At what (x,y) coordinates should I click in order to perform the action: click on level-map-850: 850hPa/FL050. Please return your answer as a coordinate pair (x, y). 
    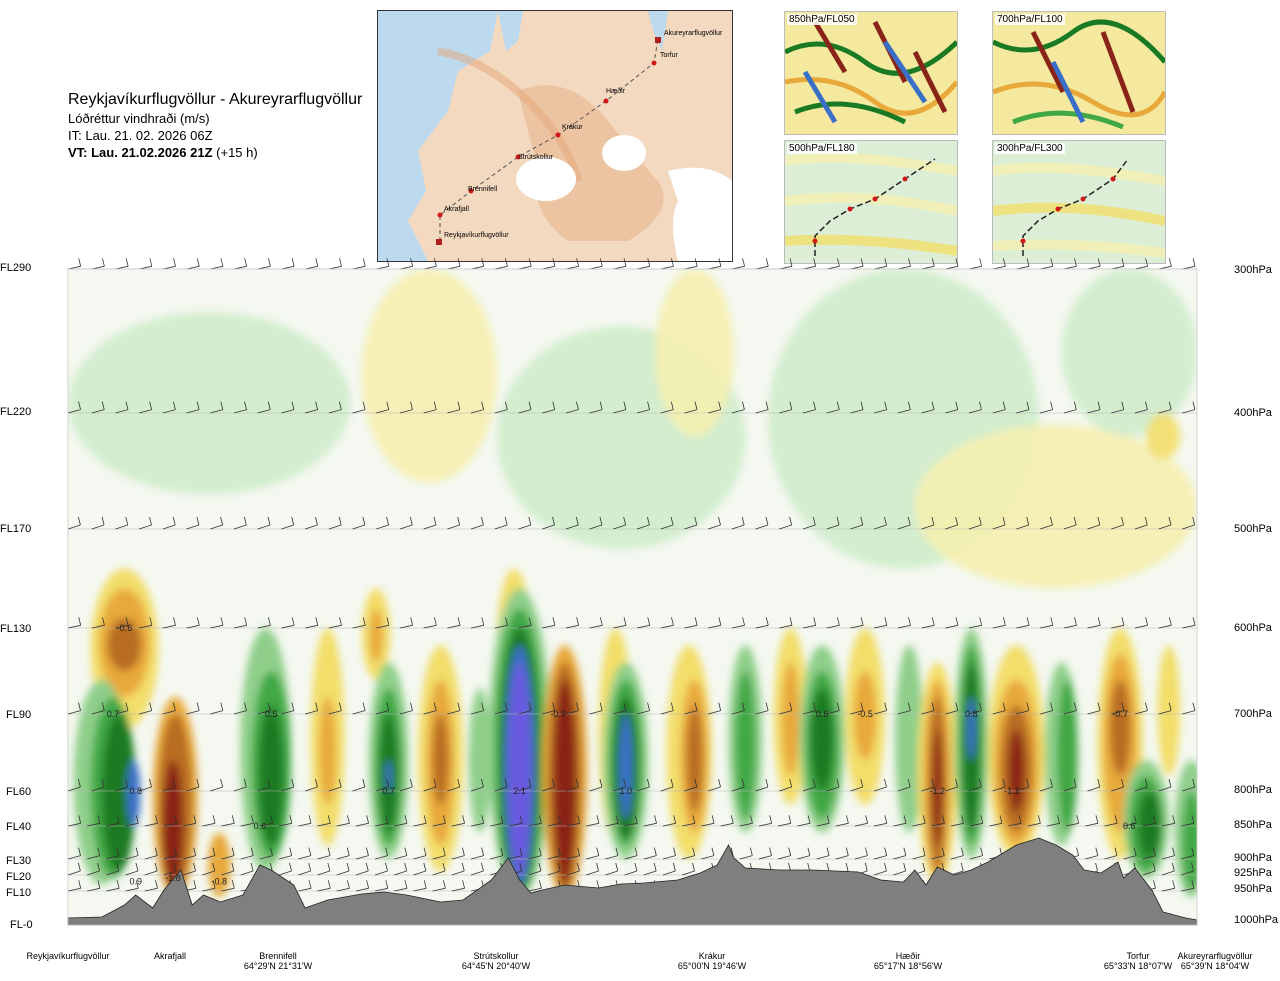
    Looking at the image, I should click on (871, 73).